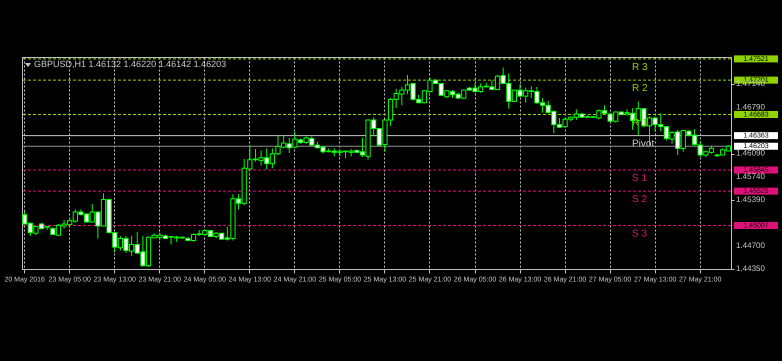 The width and height of the screenshot is (782, 361). What do you see at coordinates (640, 178) in the screenshot?
I see `ref-line-label: S 1` at bounding box center [640, 178].